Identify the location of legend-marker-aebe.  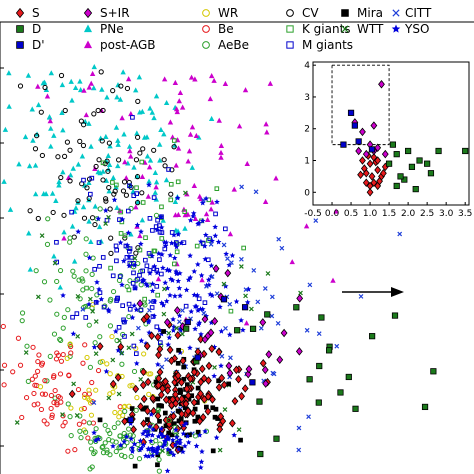
(206, 45).